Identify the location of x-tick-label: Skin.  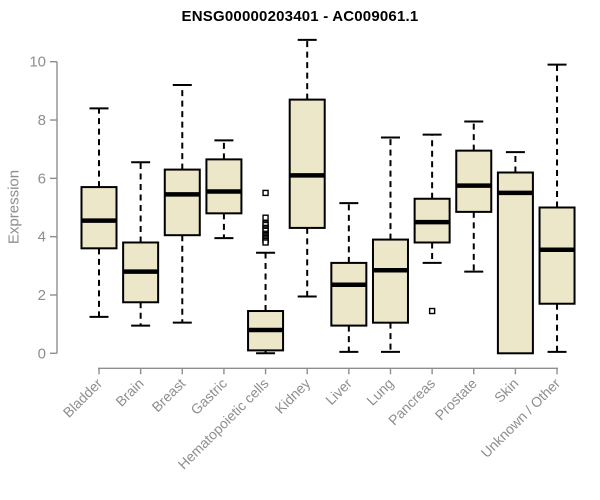
(506, 390).